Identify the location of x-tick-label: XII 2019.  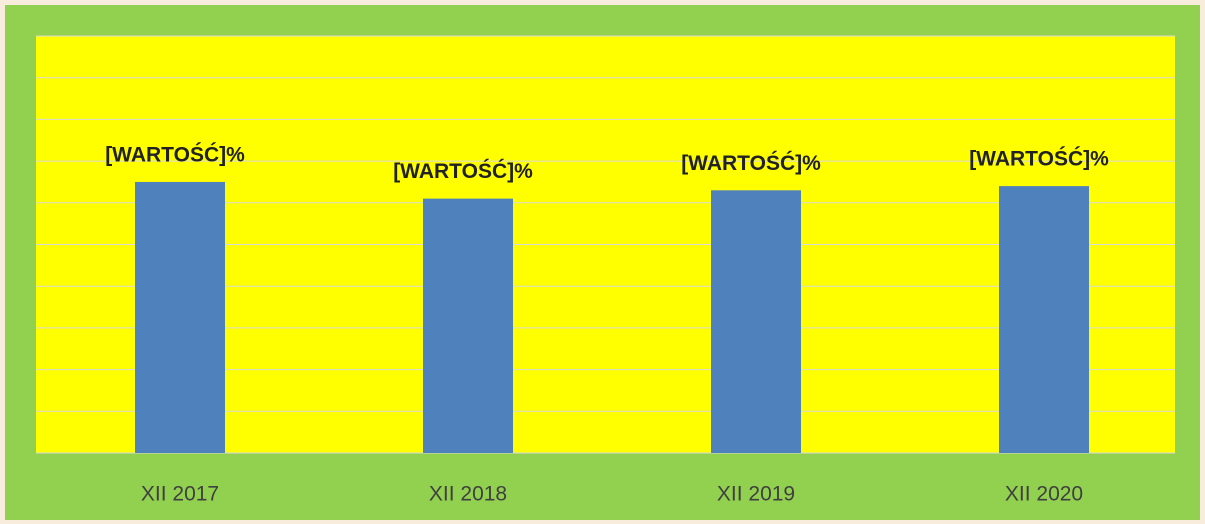
(756, 494).